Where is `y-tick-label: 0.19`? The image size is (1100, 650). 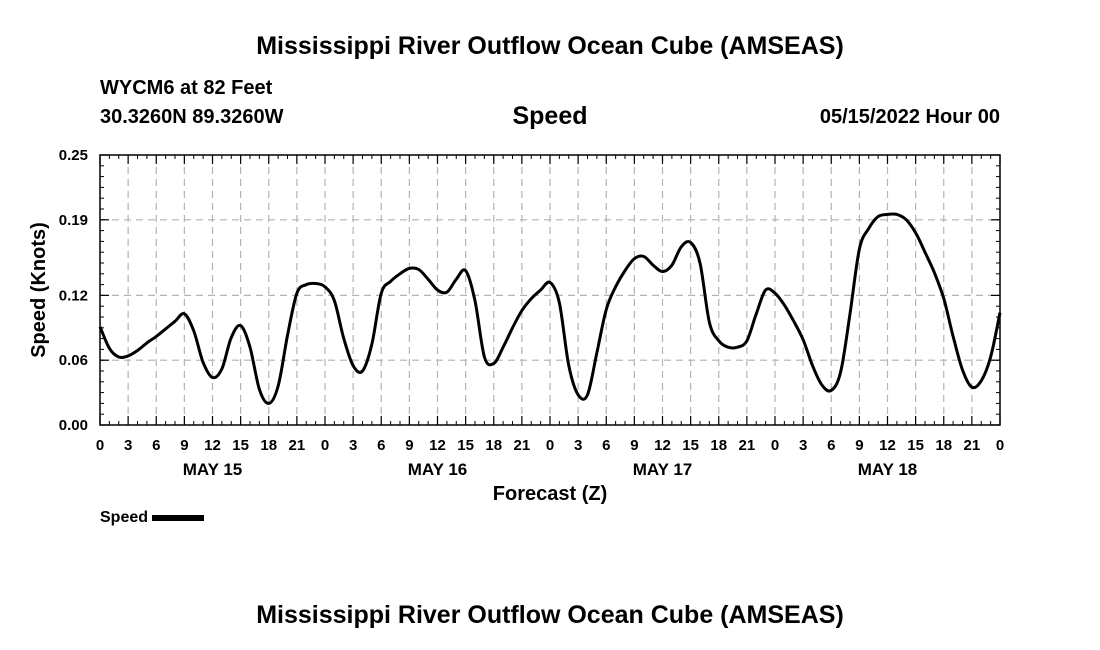
y-tick-label: 0.19 is located at coordinates (73, 220).